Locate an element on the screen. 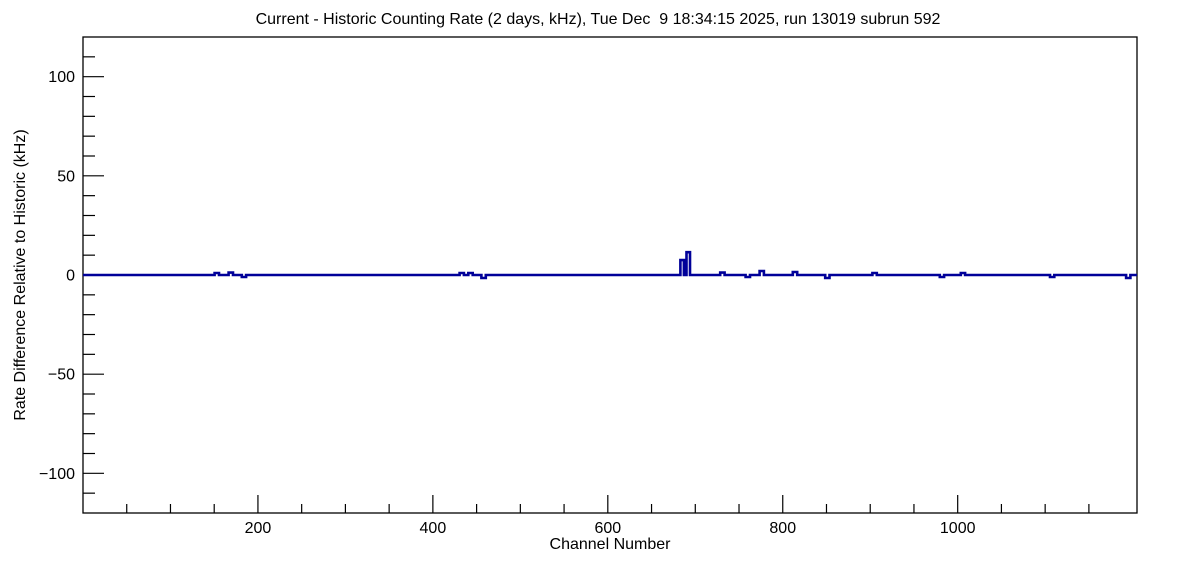 The width and height of the screenshot is (1196, 572). x-tick-label: 200 is located at coordinates (258, 528).